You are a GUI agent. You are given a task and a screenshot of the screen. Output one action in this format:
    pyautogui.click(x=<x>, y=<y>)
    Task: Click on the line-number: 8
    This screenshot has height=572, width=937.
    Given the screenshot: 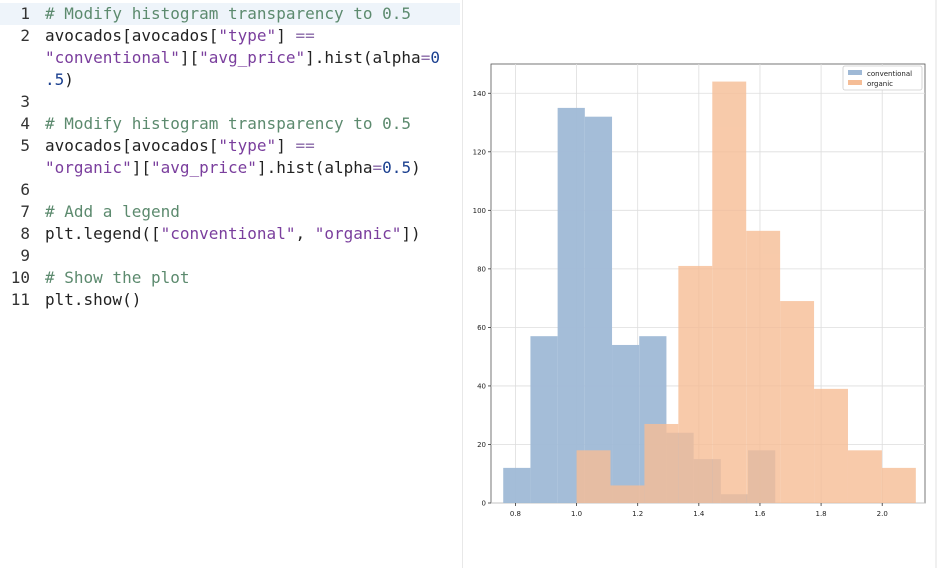 What is the action you would take?
    pyautogui.click(x=25, y=233)
    